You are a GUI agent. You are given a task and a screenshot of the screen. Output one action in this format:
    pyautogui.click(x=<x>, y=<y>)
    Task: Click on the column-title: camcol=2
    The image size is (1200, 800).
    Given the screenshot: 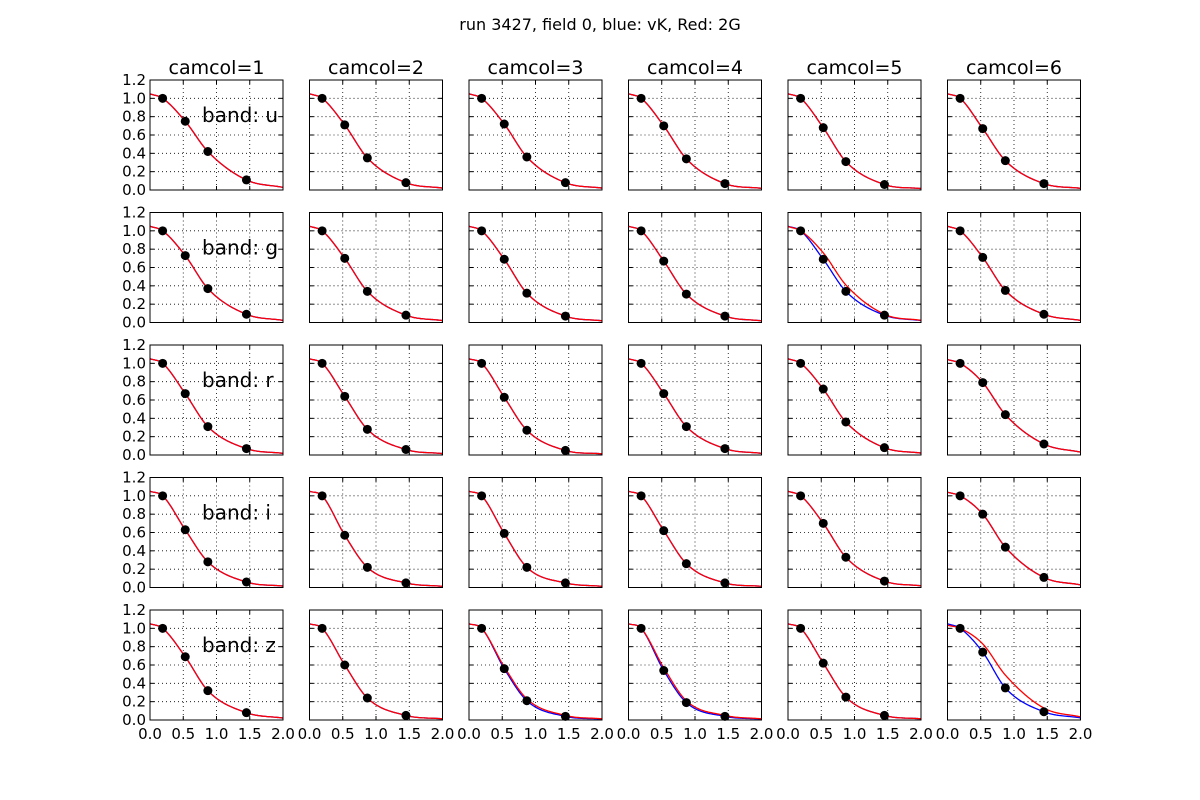 What is the action you would take?
    pyautogui.click(x=376, y=68)
    